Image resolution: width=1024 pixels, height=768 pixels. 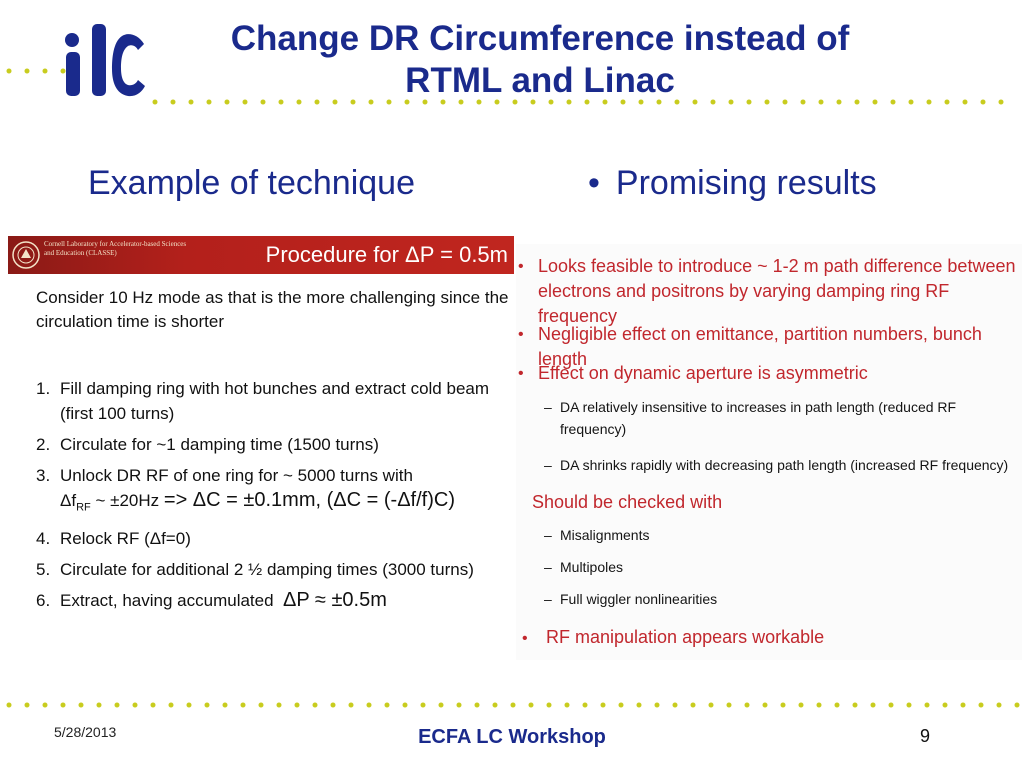 What do you see at coordinates (309, 500) in the screenshot?
I see `step-formula: => ΔC = ±0.1mm, (ΔC = (-Δf/f)C)` at bounding box center [309, 500].